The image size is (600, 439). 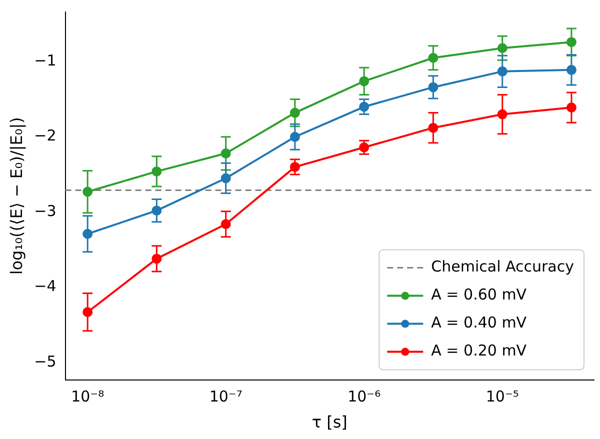 I want to click on x-tick-label: 10⁻⁶, so click(x=364, y=397).